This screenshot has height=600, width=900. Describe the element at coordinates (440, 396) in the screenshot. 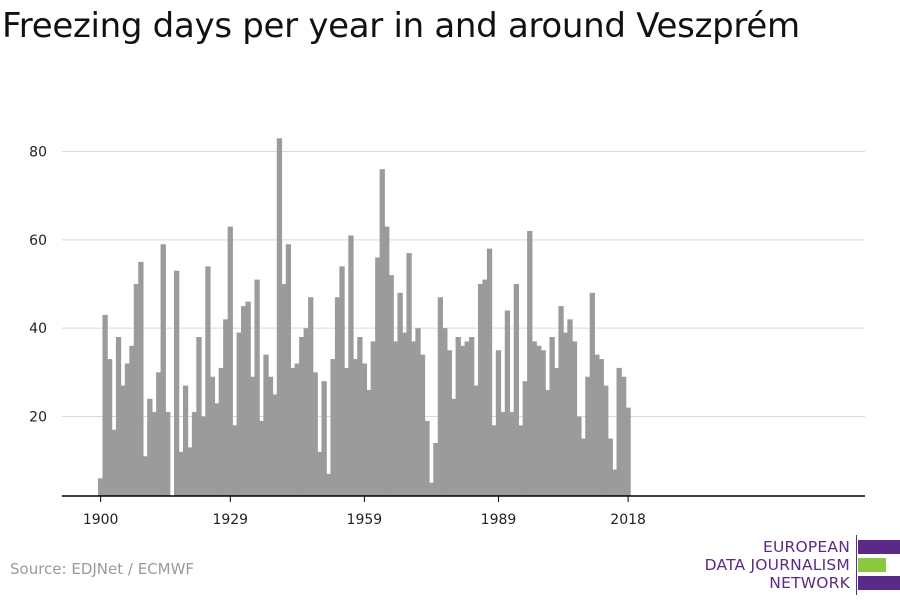

I see `bar-1976` at that location.